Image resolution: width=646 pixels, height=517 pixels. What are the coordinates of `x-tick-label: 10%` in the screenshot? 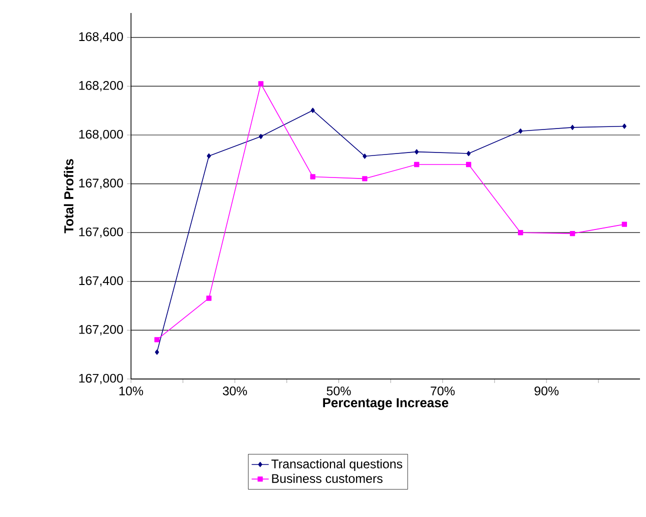 It's located at (131, 391).